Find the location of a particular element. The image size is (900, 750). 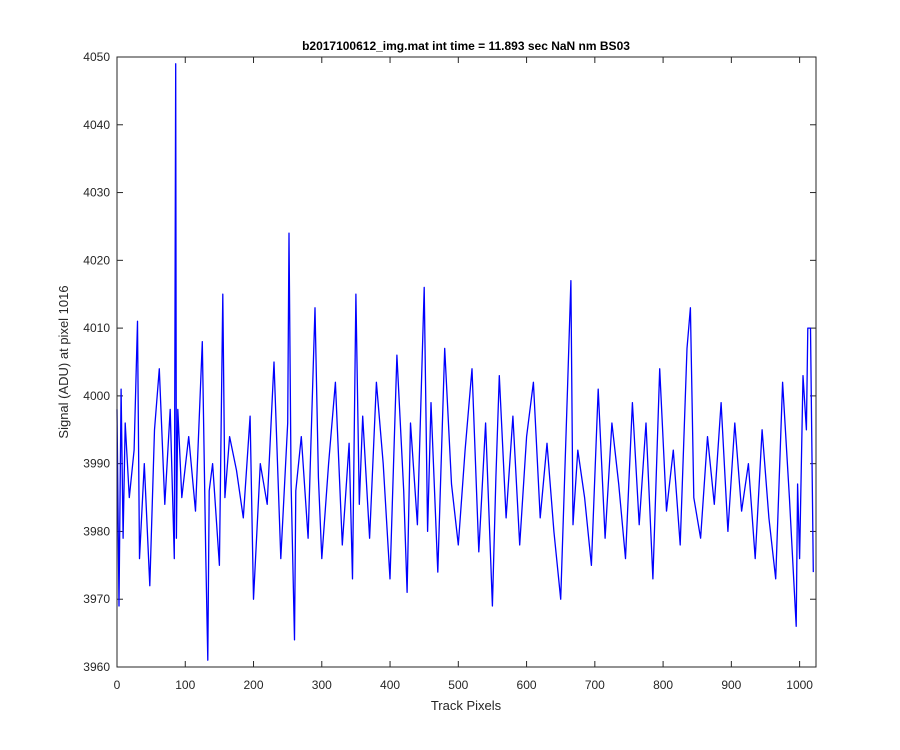

x-tick-label: 600 is located at coordinates (527, 685).